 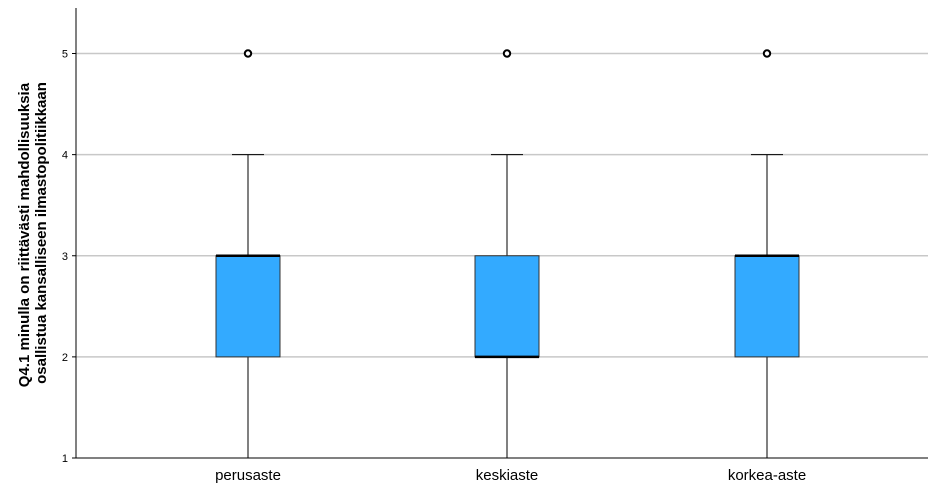 What do you see at coordinates (767, 254) in the screenshot?
I see `box-korkea-aste` at bounding box center [767, 254].